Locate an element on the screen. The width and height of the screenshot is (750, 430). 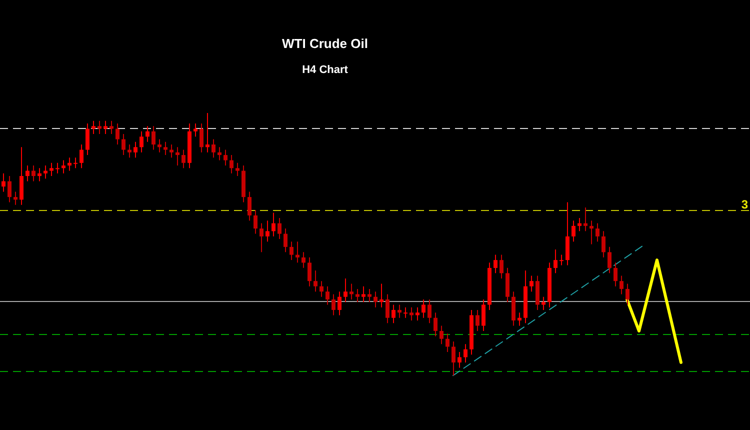
annotation: 3 is located at coordinates (744, 204).